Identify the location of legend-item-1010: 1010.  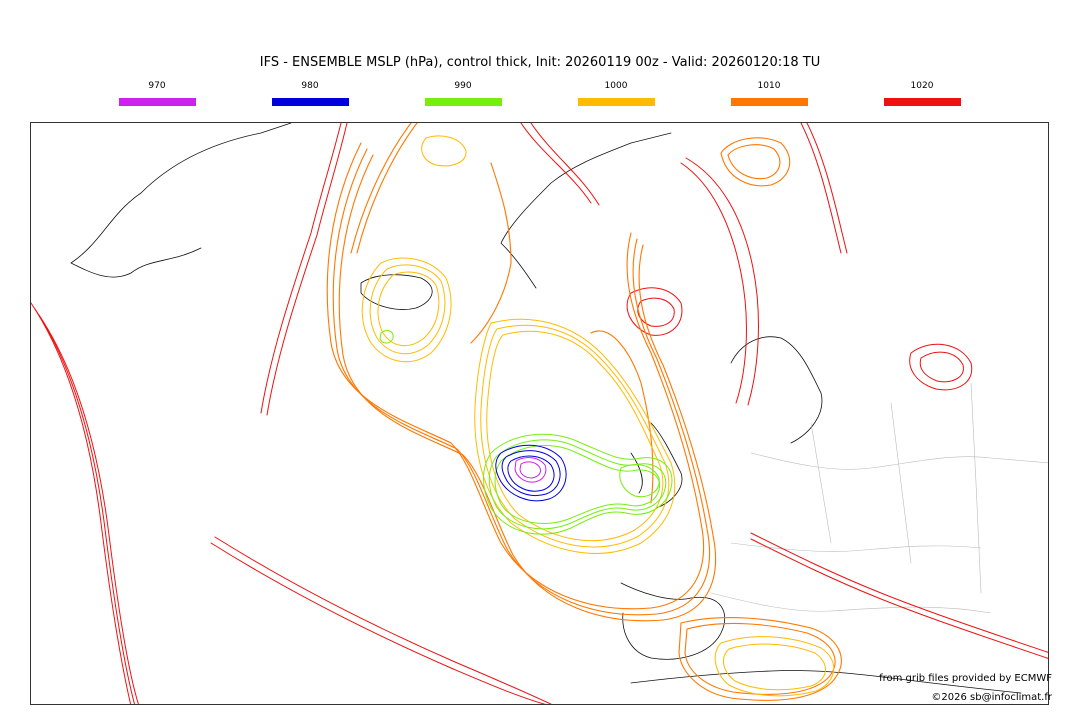
(769, 93).